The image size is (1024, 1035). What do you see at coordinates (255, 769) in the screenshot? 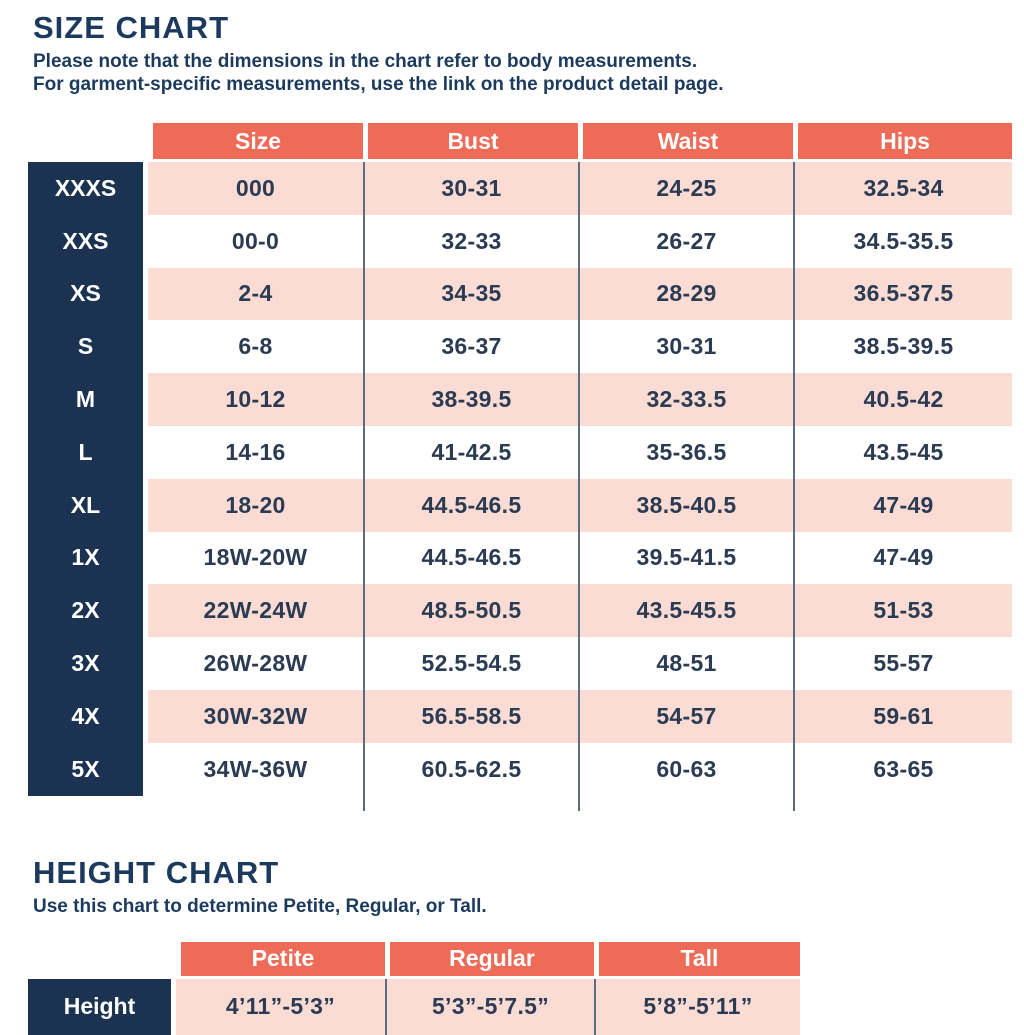
I see `size-cell: 34W-36W` at bounding box center [255, 769].